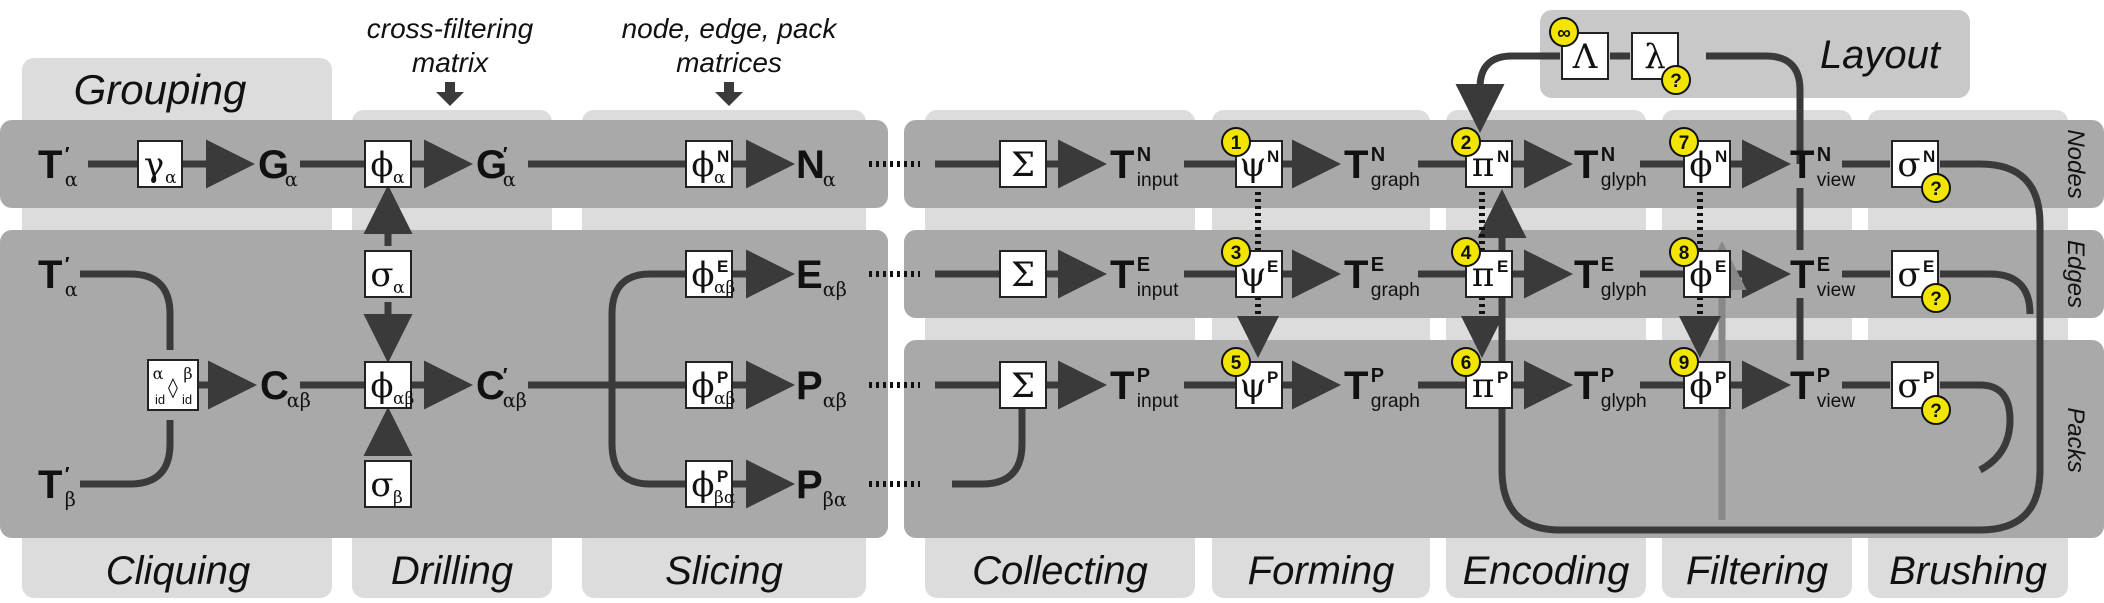  What do you see at coordinates (730, 28) in the screenshot?
I see `annotation-node-edge-pack: node, edge, pack` at bounding box center [730, 28].